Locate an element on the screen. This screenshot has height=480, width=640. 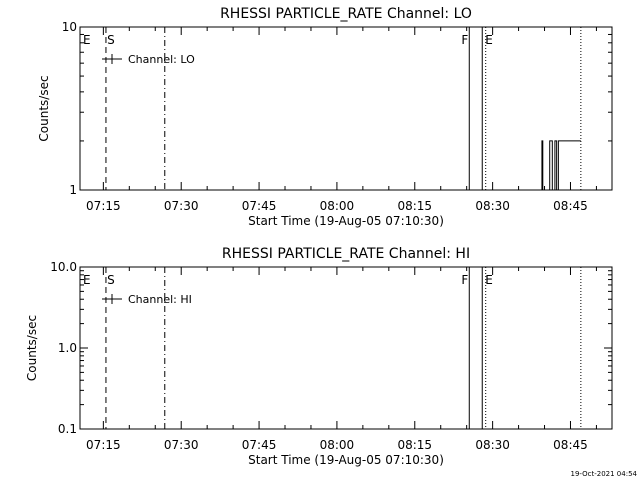
y-tick-label: 10.0 is located at coordinates (63, 267).